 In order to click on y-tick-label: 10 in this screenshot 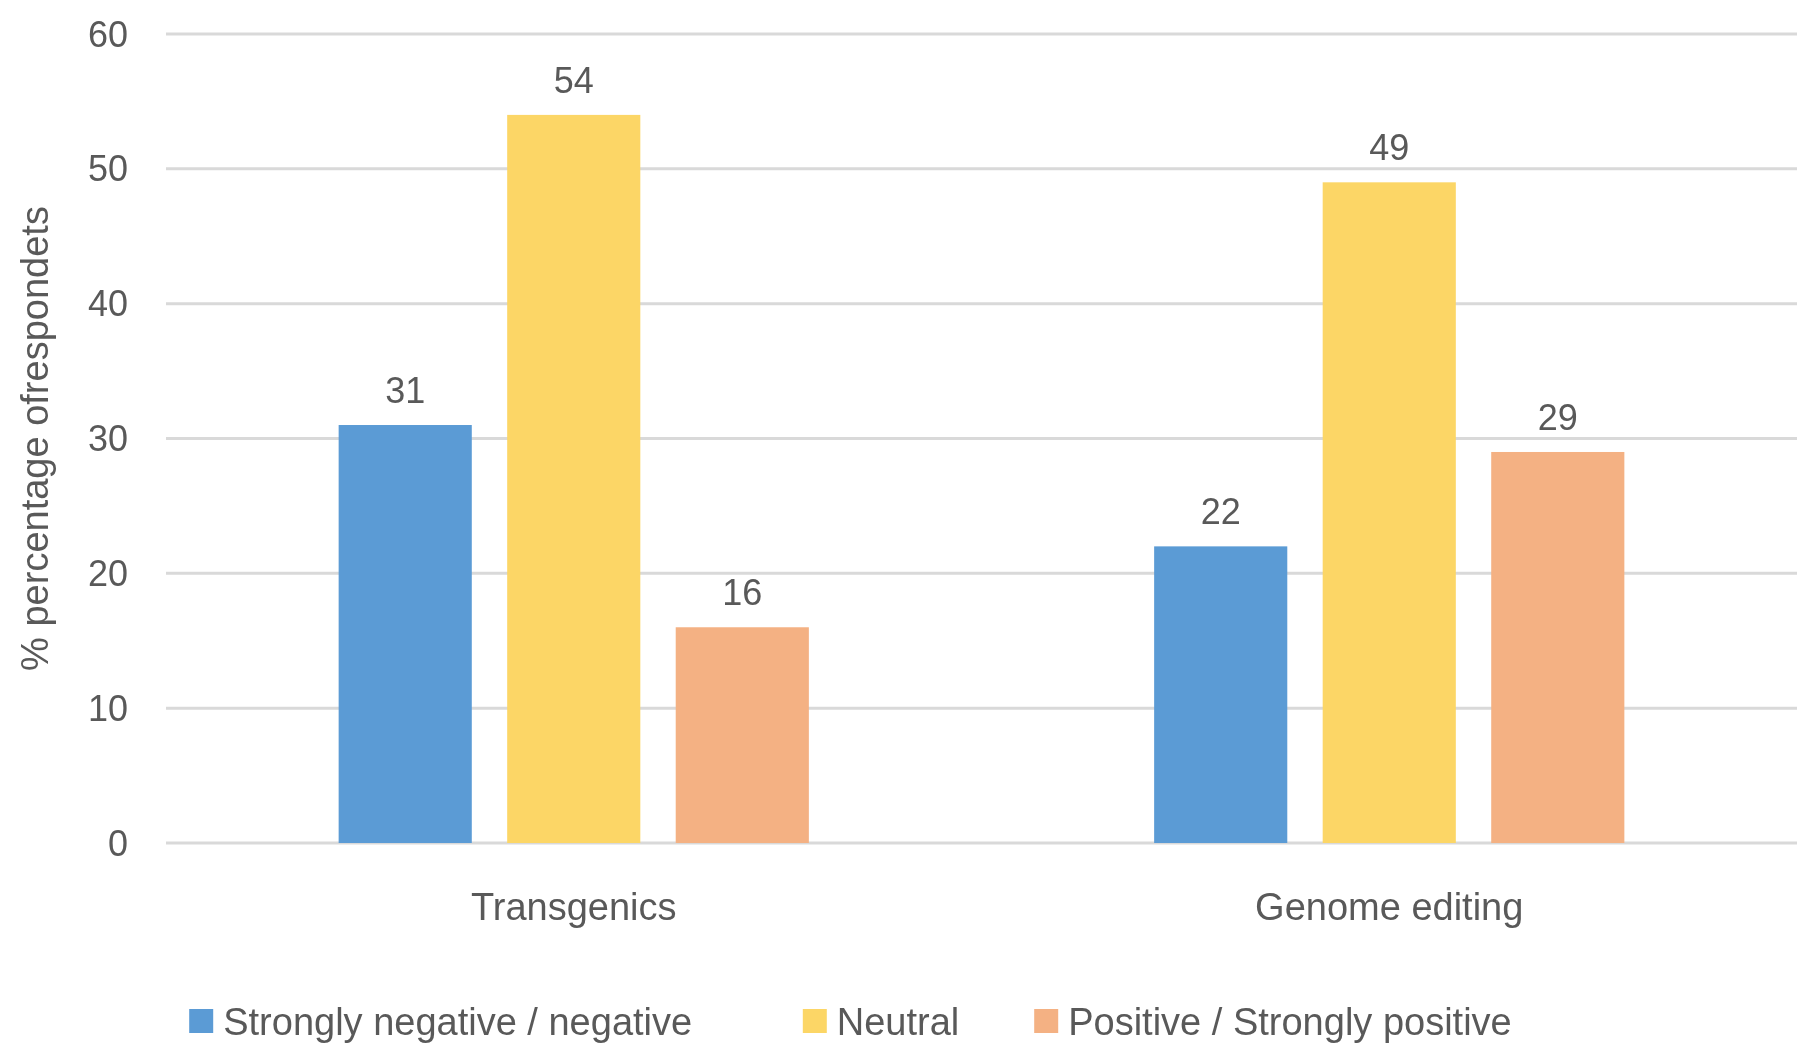, I will do `click(107, 708)`.